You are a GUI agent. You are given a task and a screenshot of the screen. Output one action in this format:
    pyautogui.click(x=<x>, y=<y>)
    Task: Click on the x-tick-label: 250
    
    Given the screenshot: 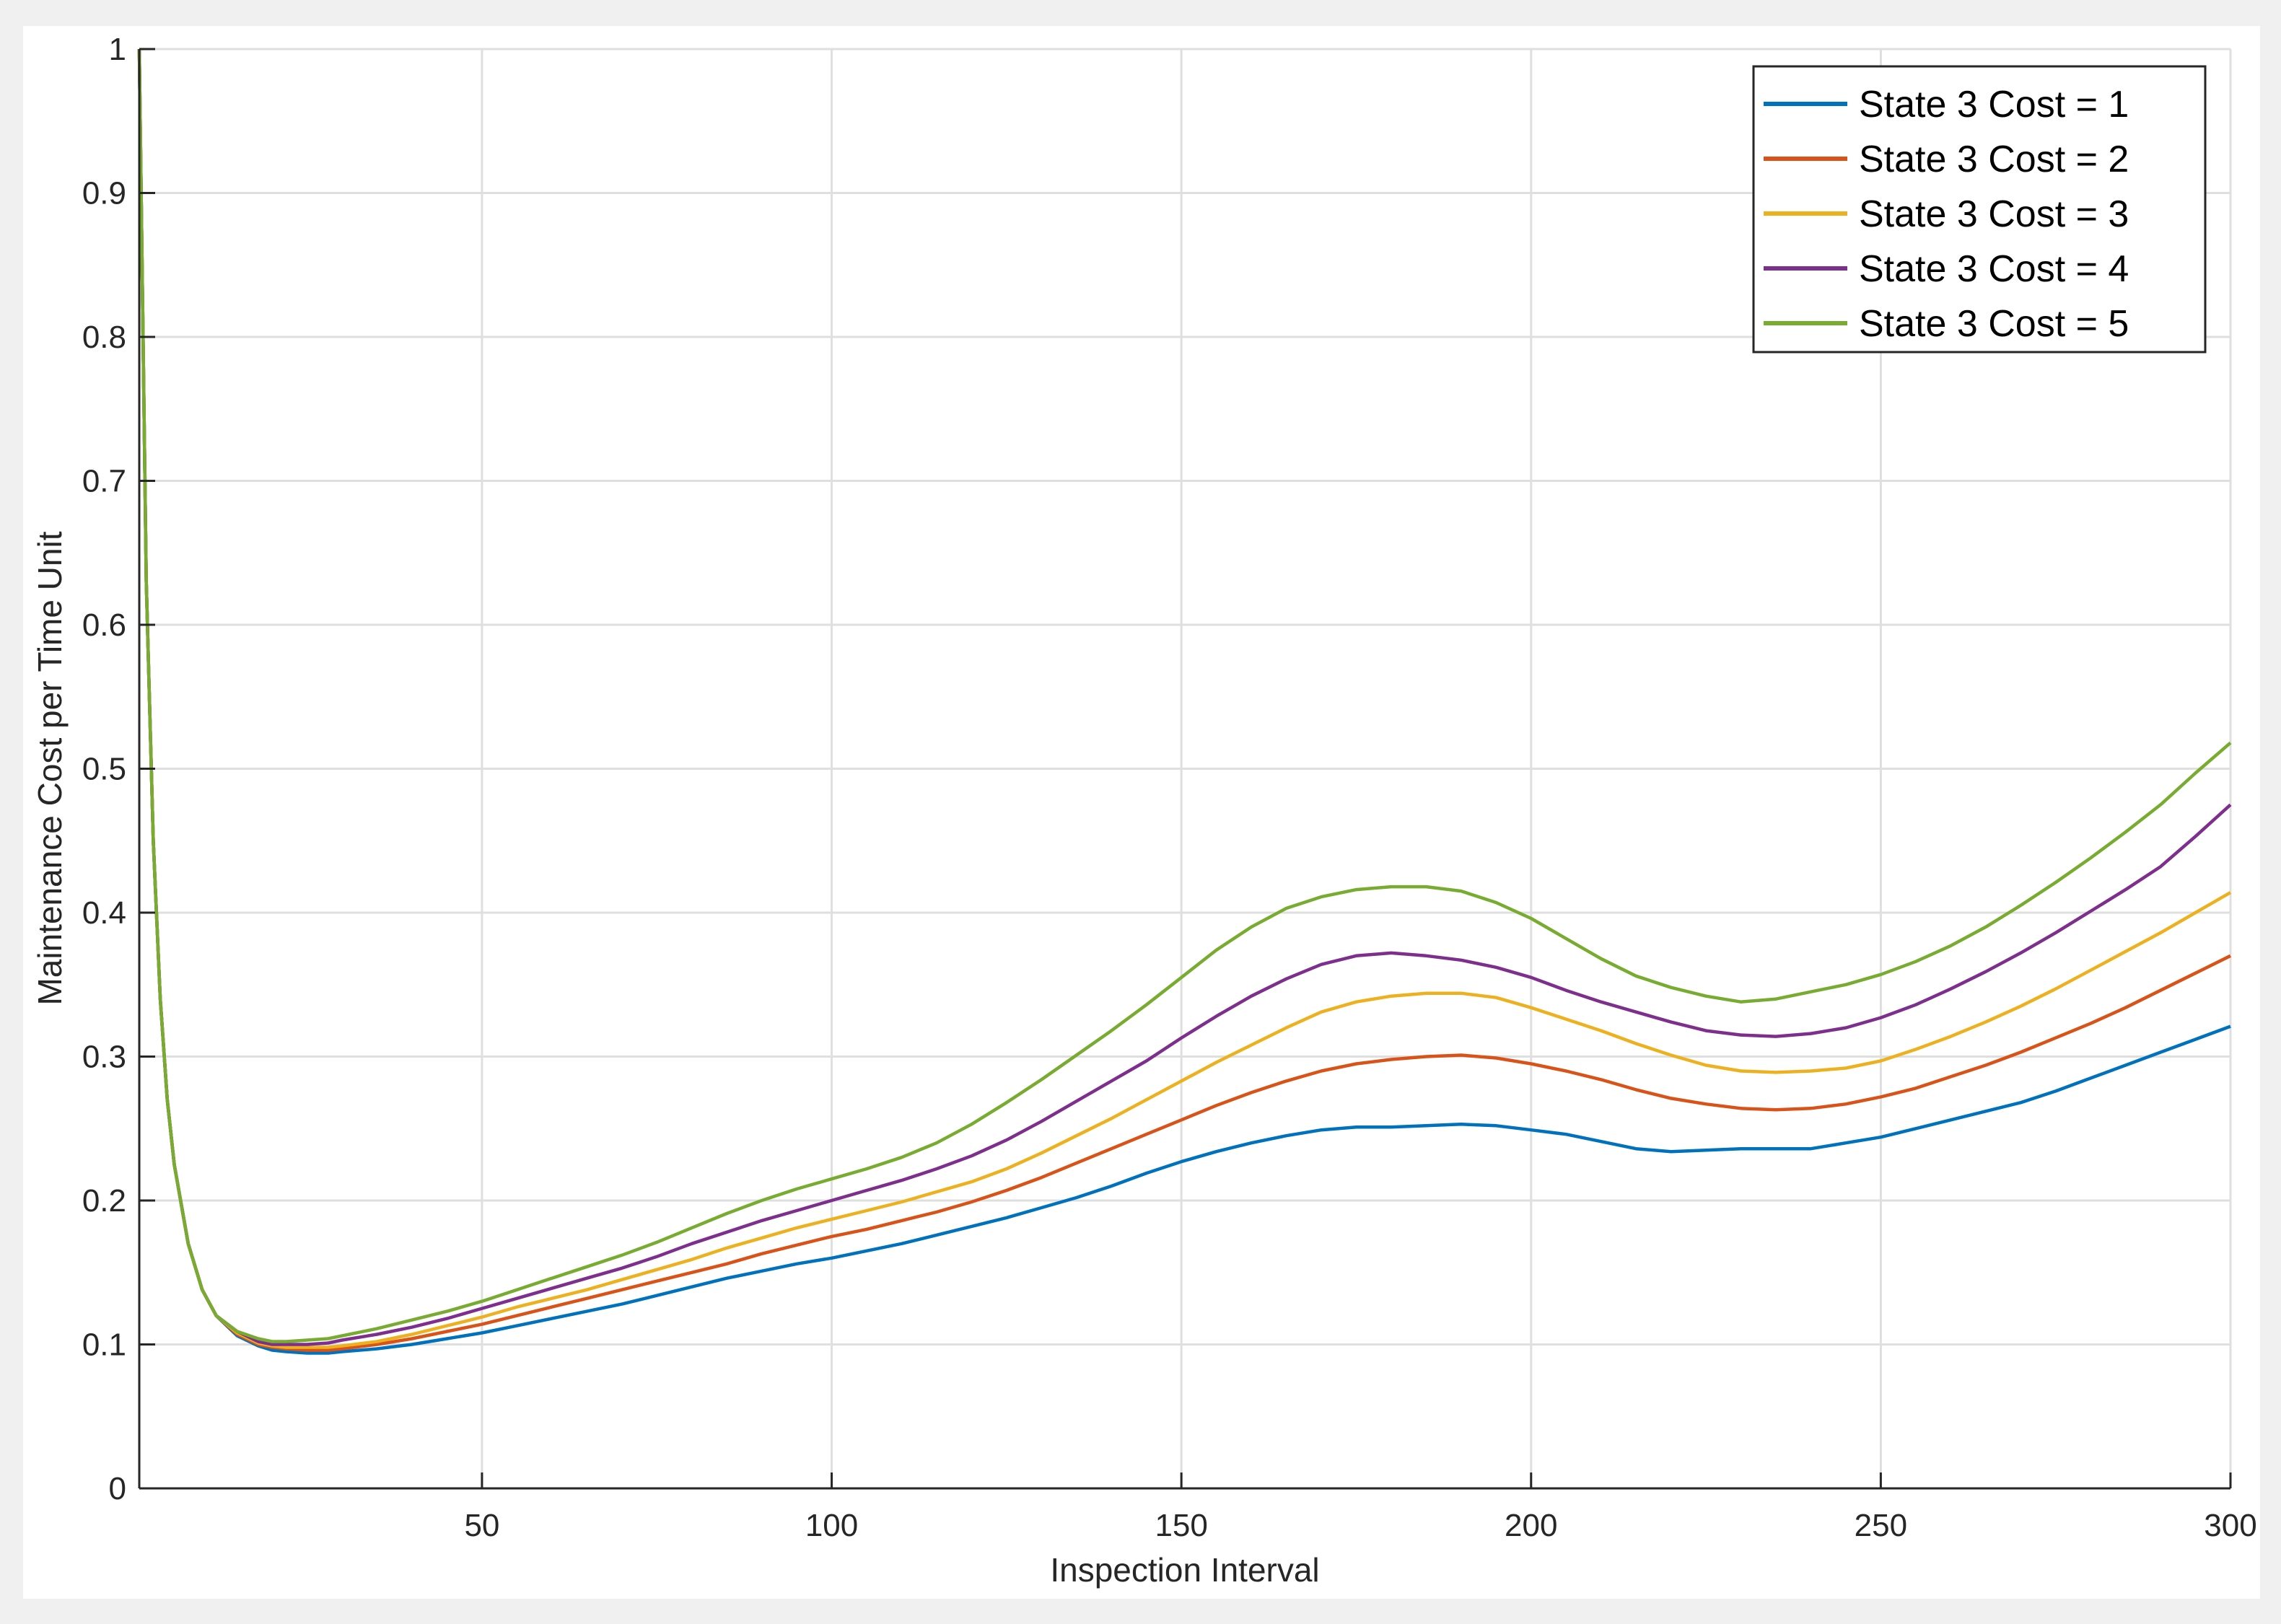 What is the action you would take?
    pyautogui.click(x=1881, y=1525)
    